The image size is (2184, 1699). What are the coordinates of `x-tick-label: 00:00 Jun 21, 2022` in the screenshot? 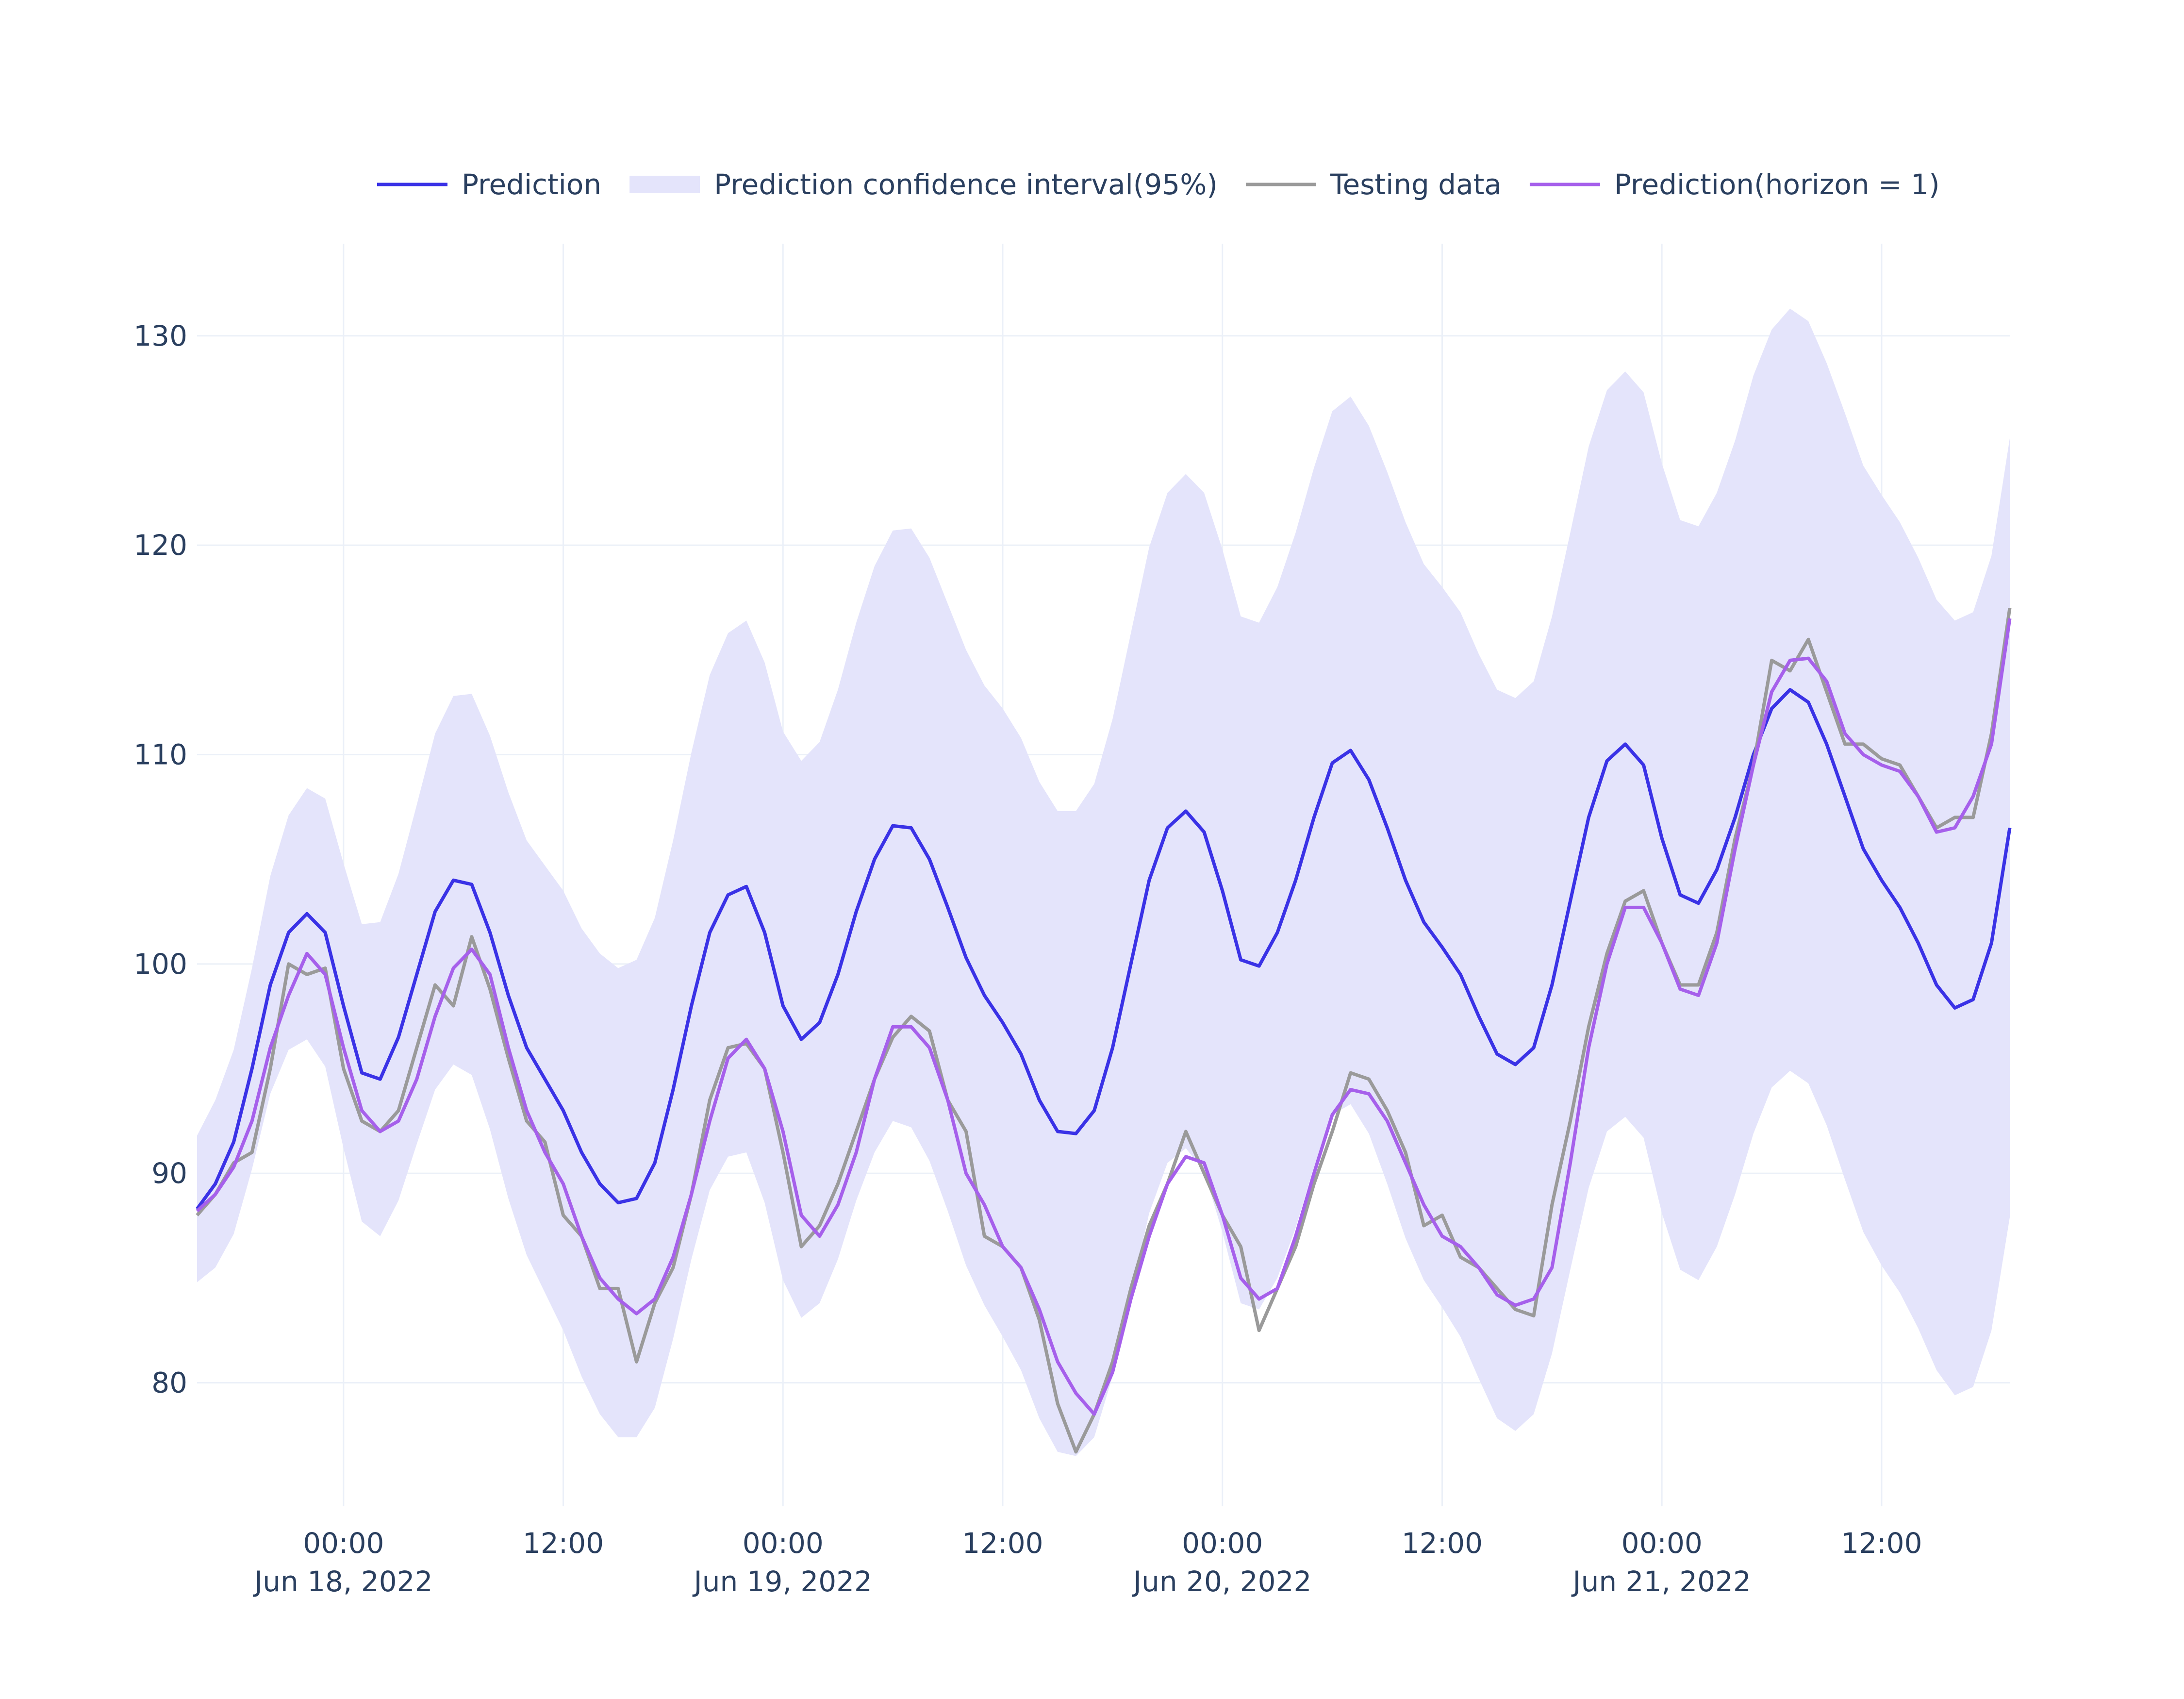 It's located at (1661, 1562).